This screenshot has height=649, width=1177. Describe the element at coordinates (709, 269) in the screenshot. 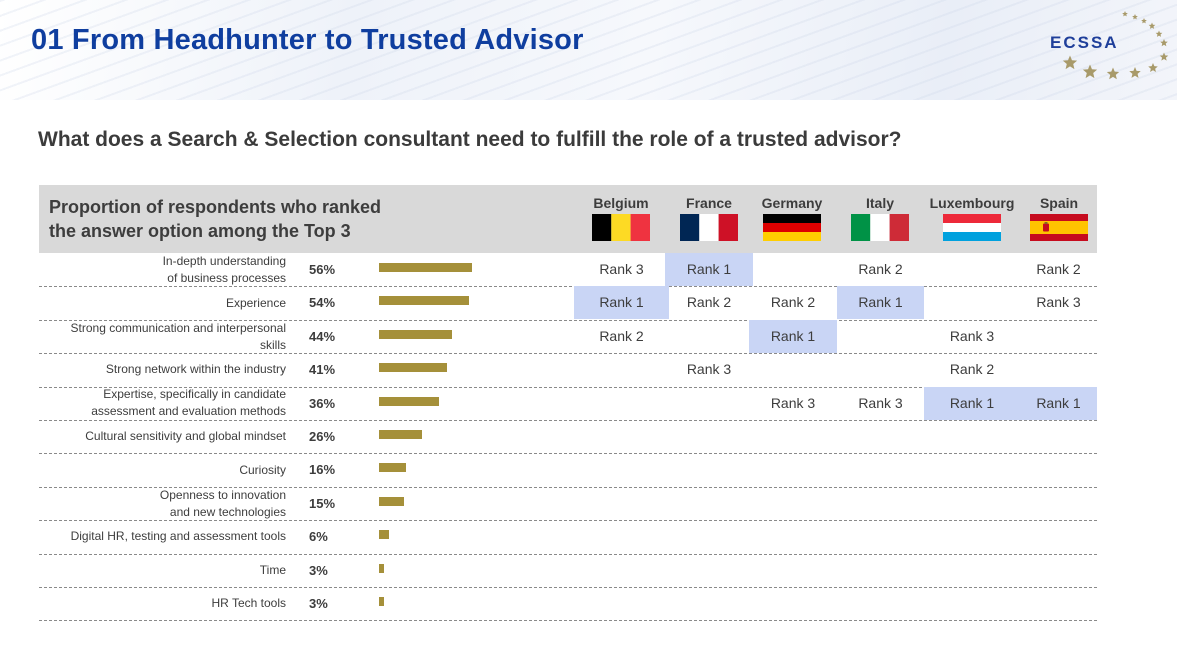

I see `rank-cell-france: Rank 1` at that location.